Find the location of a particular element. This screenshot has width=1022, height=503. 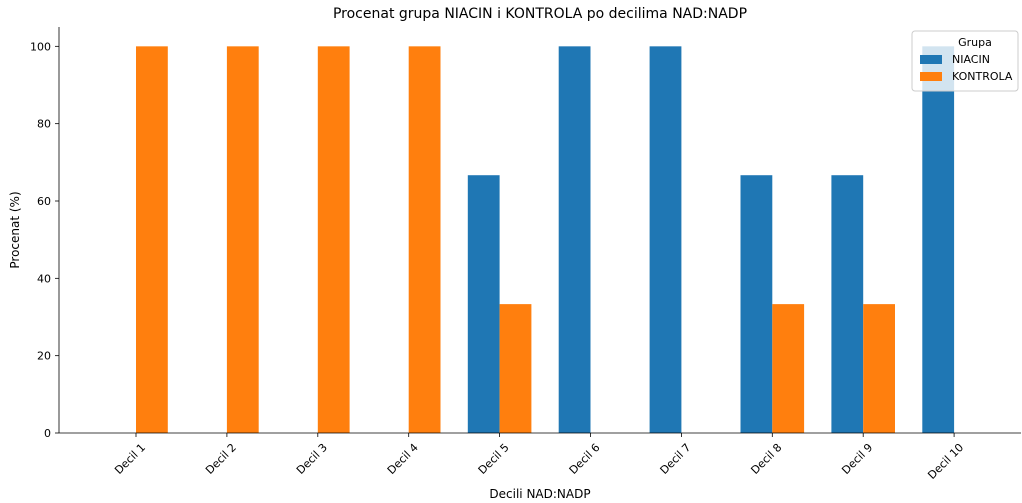

x-tick-label: Decil 2 is located at coordinates (221, 459).